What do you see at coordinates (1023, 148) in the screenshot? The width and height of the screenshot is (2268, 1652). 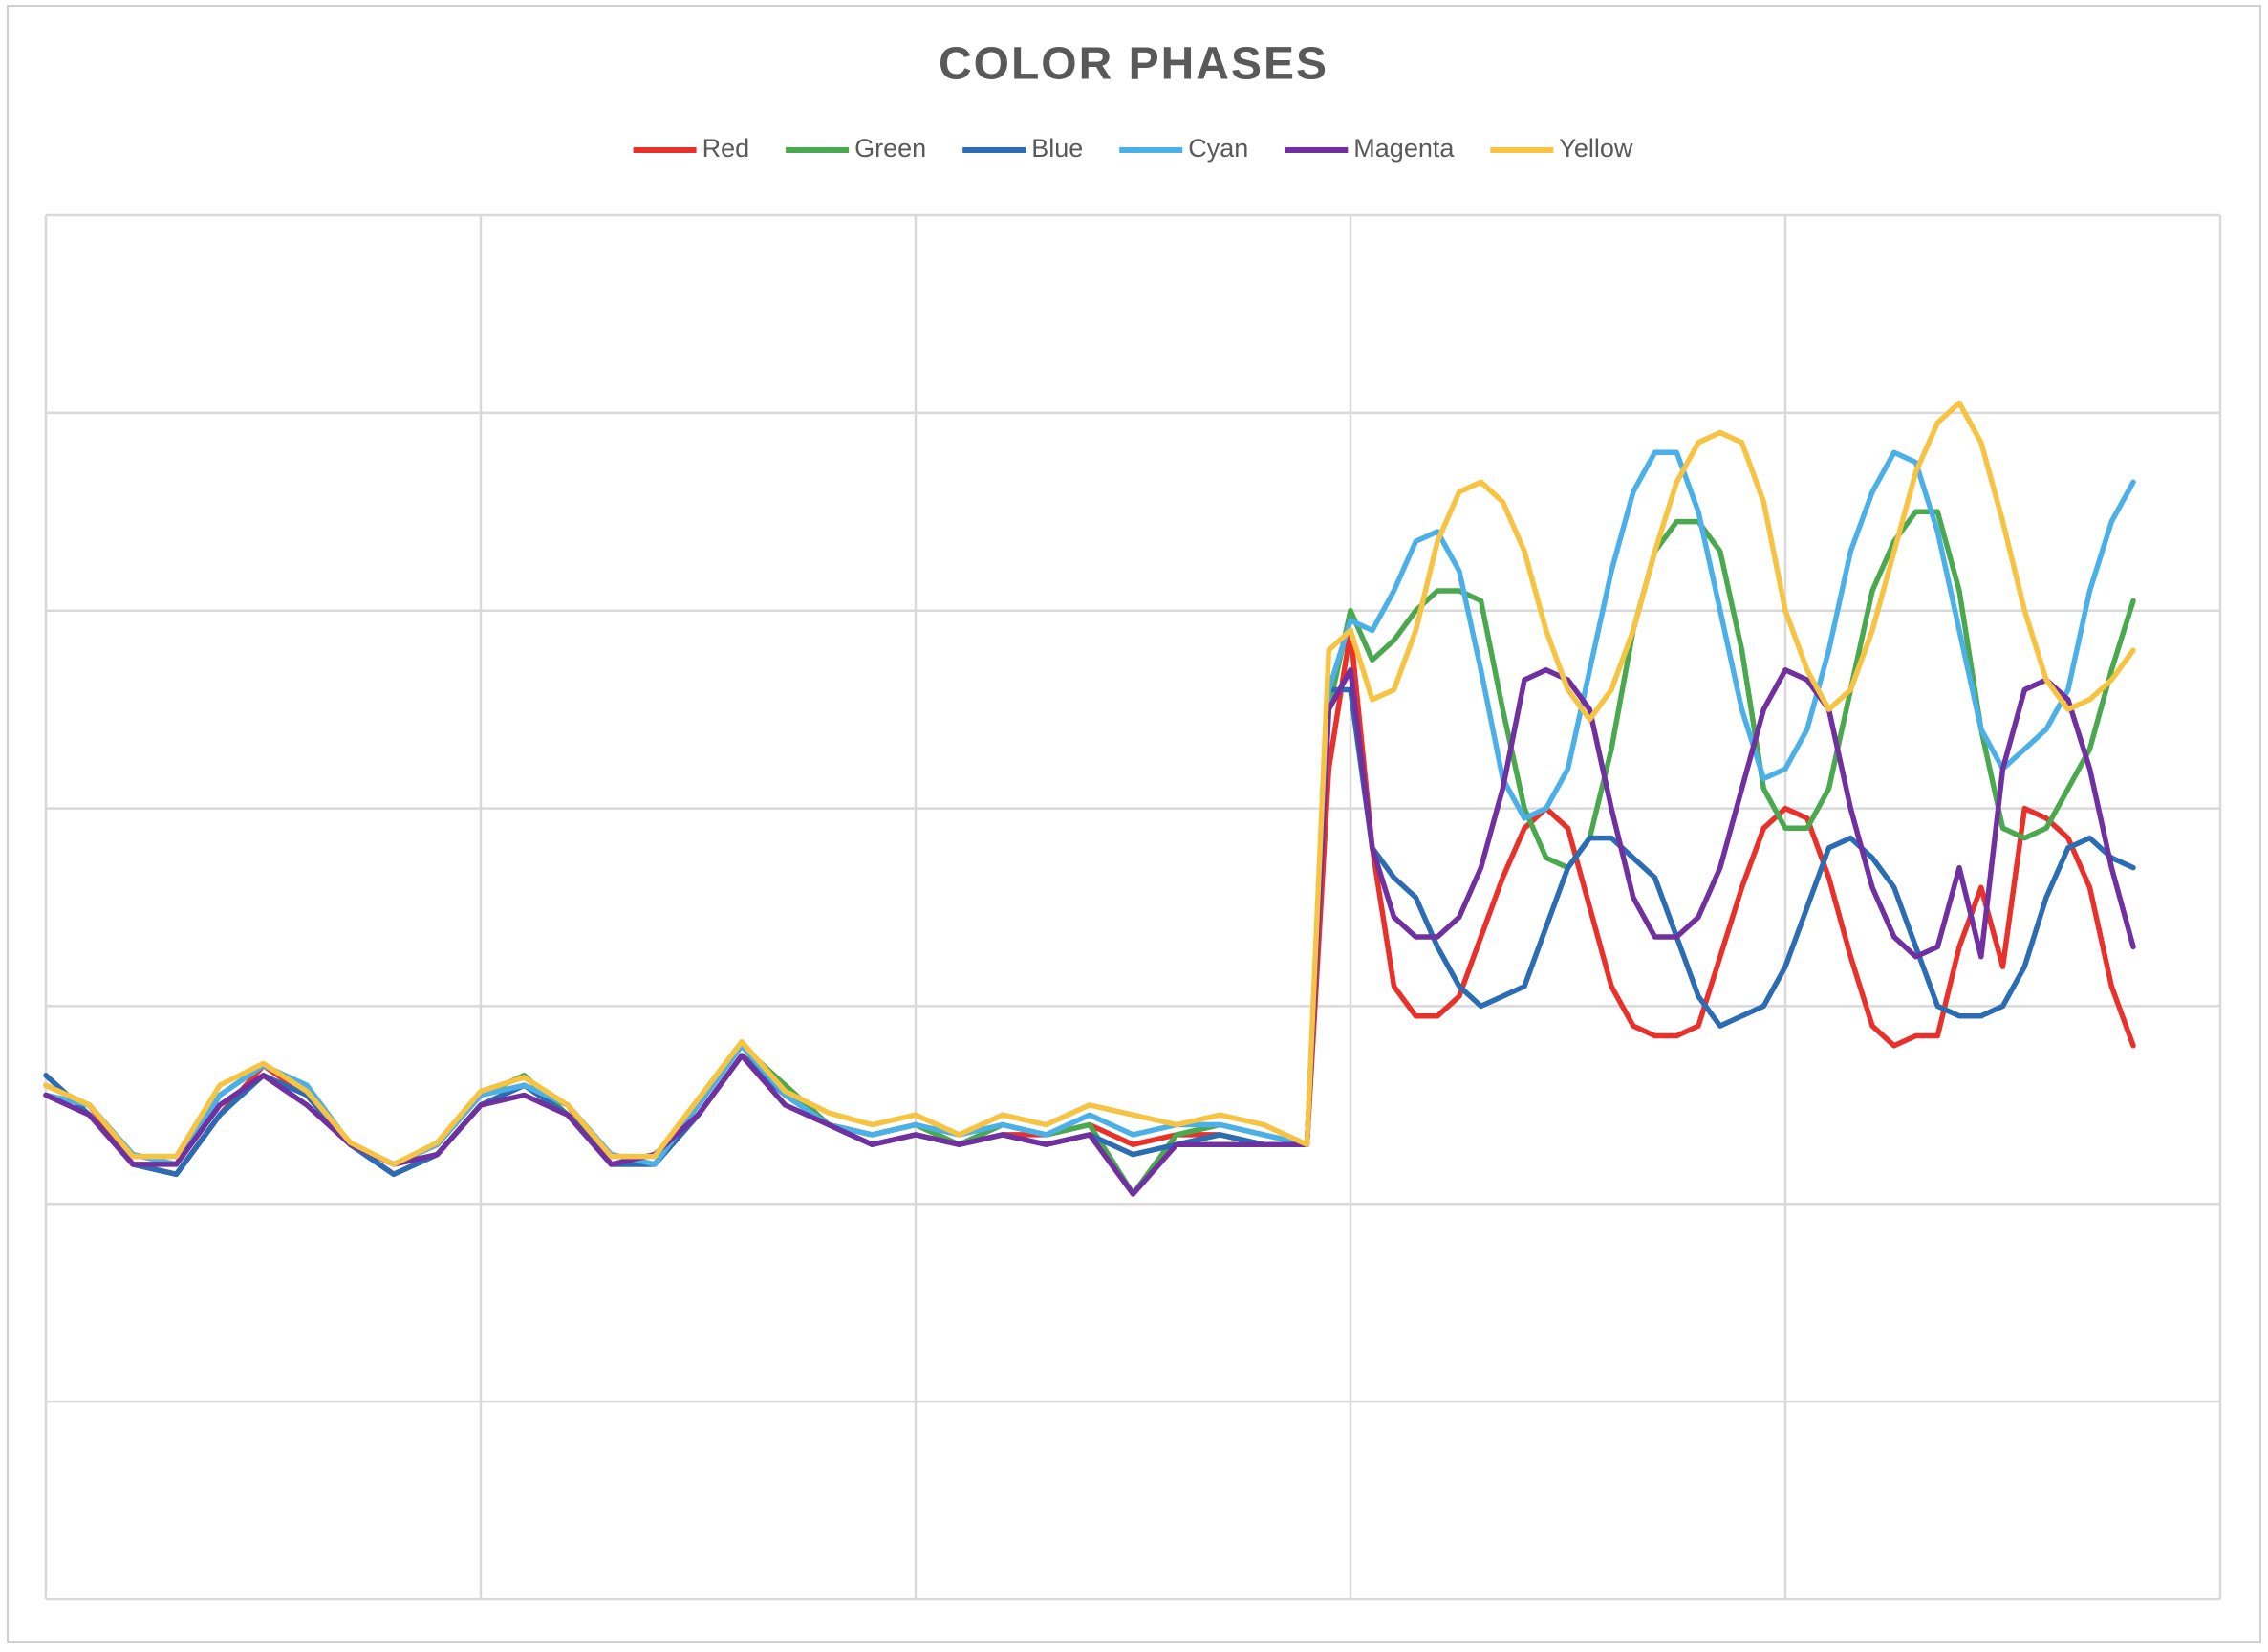 I see `legend-item: Blue` at bounding box center [1023, 148].